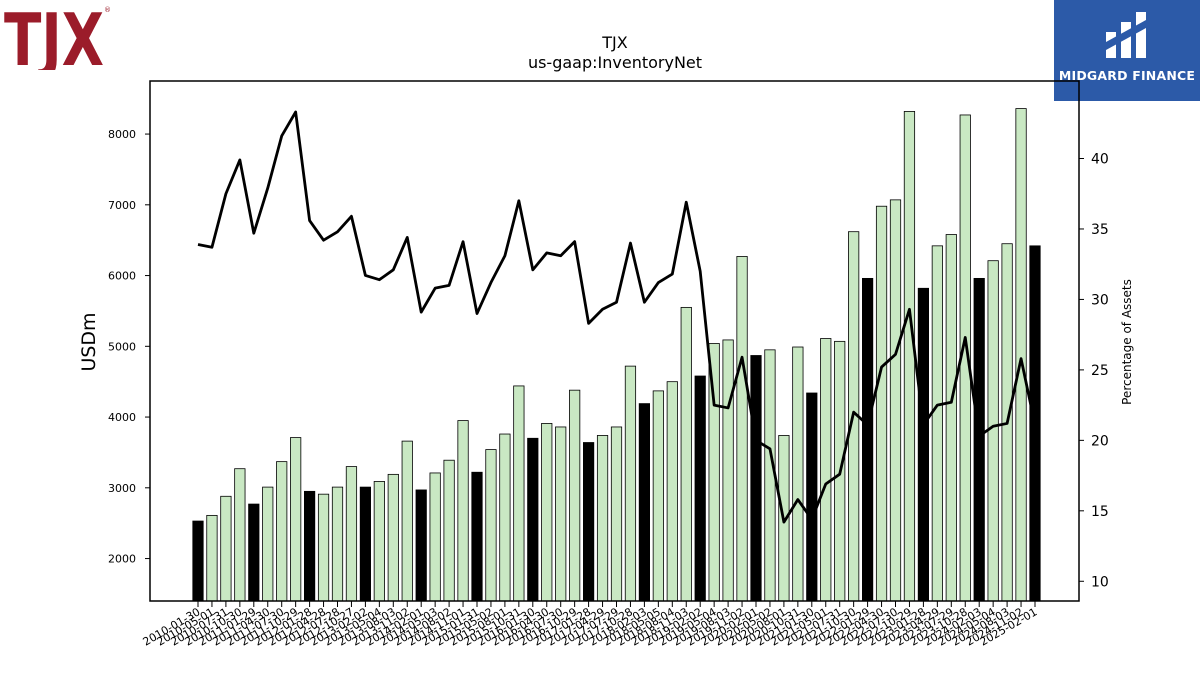 This screenshot has width=1200, height=675. Describe the element at coordinates (1127, 75) in the screenshot. I see `midgard-logo-text: MIDGARD FINANCE` at that location.